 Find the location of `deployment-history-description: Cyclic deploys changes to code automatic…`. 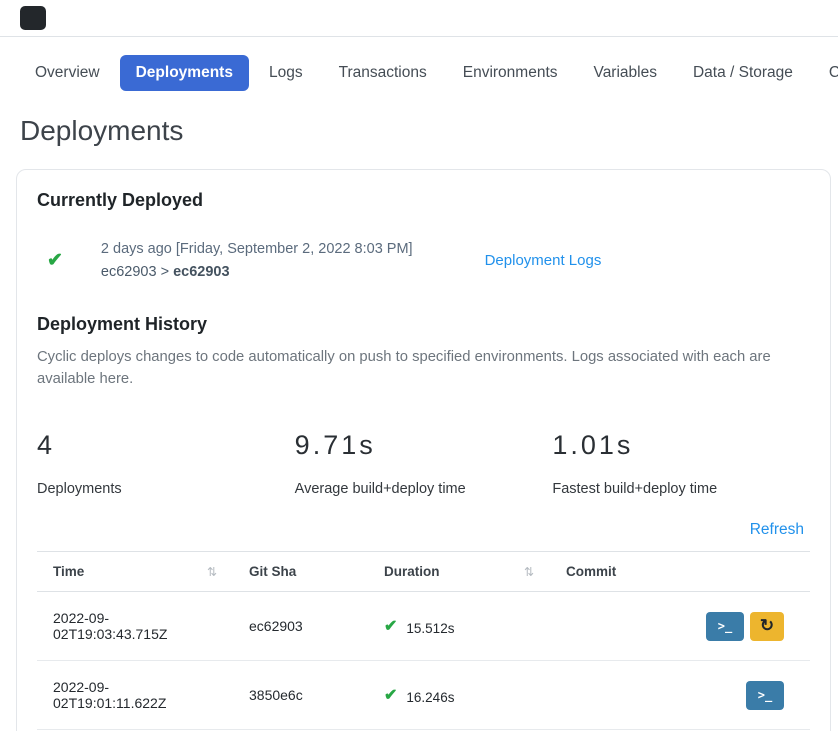

deployment-history-description: Cyclic deploys changes to code automatic… is located at coordinates (404, 368).